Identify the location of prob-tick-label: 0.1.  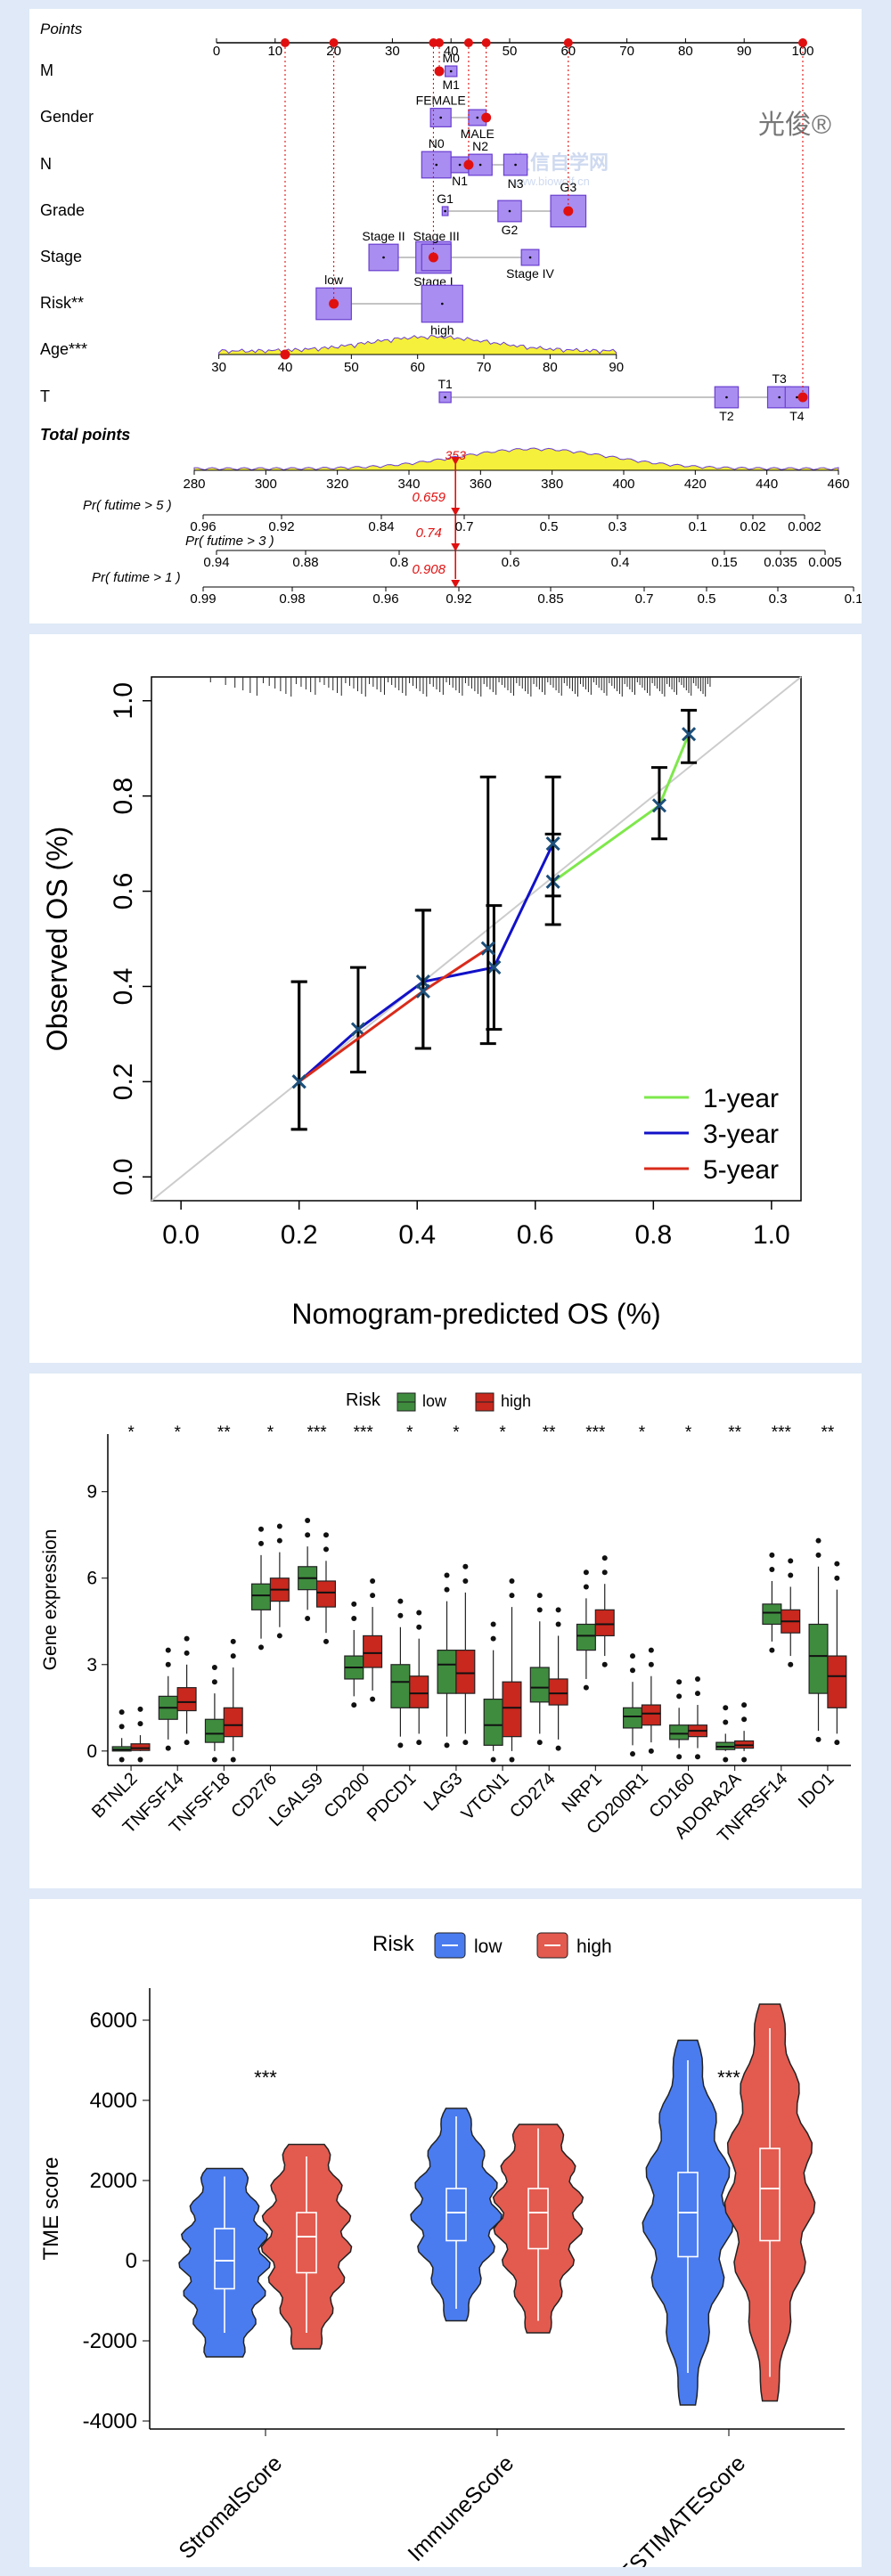
(854, 599).